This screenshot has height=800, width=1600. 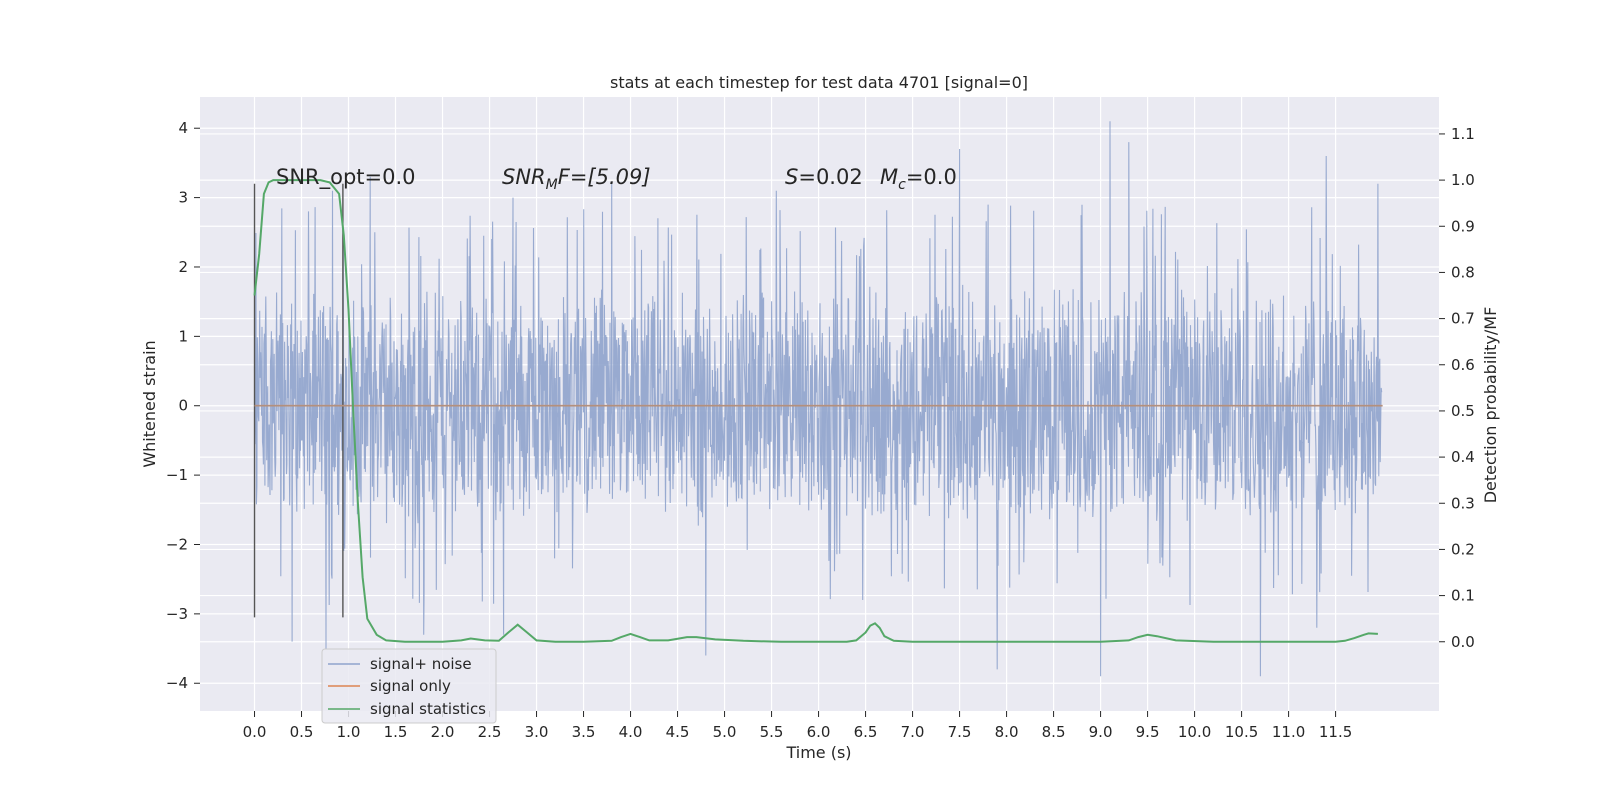 I want to click on snr-opt-annotation: SNR_opt=0.0, so click(x=346, y=177).